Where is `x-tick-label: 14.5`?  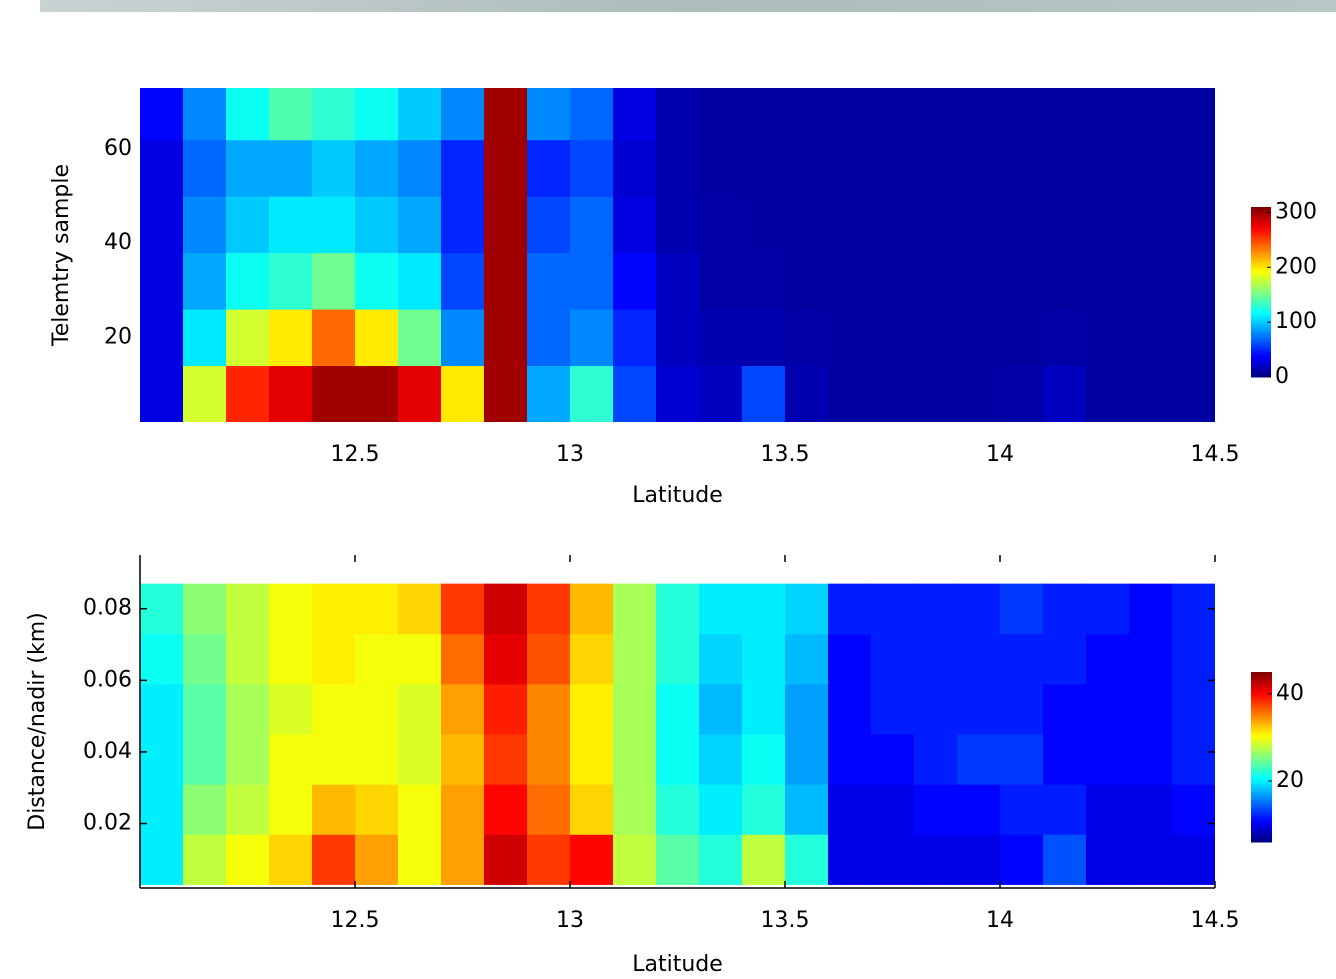 x-tick-label: 14.5 is located at coordinates (1215, 920).